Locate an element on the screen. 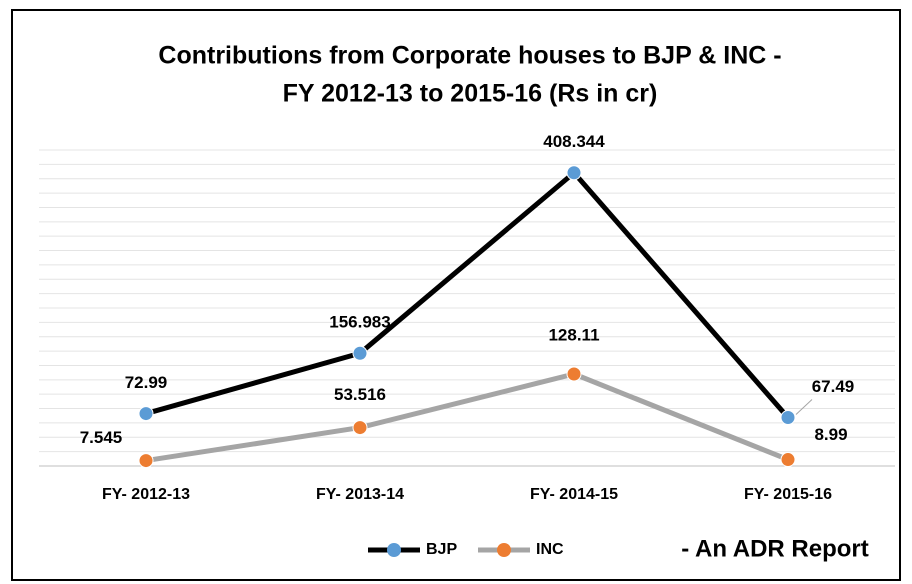 This screenshot has height=584, width=912. data-label: 67.49 is located at coordinates (833, 386).